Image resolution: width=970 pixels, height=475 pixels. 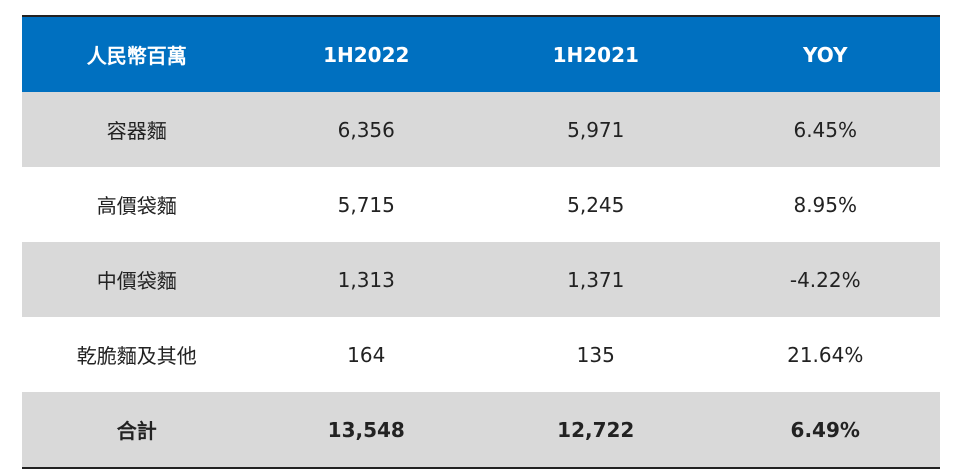 What do you see at coordinates (596, 129) in the screenshot?
I see `table-cell: 5,971` at bounding box center [596, 129].